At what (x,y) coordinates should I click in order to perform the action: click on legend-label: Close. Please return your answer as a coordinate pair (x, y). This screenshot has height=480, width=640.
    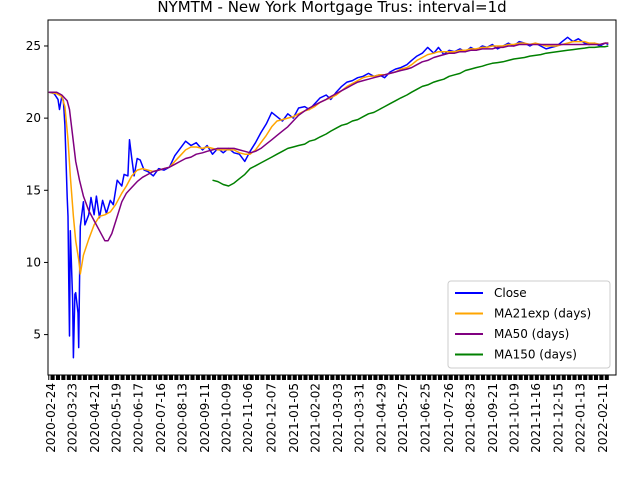
    Looking at the image, I should click on (510, 293).